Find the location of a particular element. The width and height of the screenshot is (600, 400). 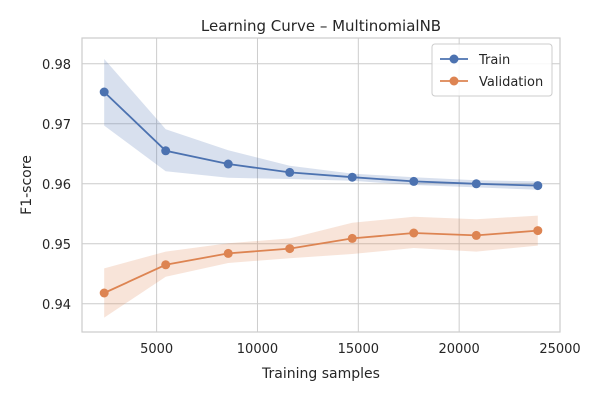

legend-box is located at coordinates (492, 70).